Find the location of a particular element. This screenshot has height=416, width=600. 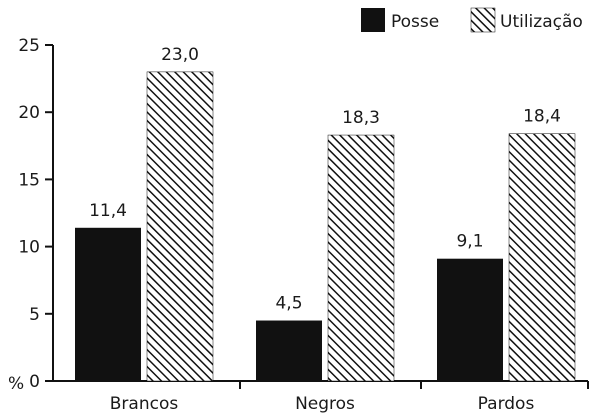

data-label: 4,5 is located at coordinates (288, 304).